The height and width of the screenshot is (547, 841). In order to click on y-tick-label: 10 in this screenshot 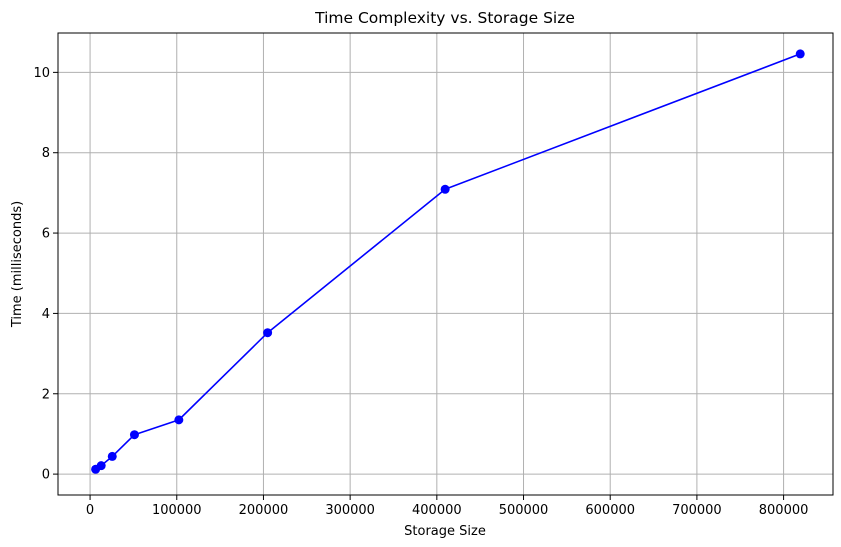, I will do `click(41, 73)`.